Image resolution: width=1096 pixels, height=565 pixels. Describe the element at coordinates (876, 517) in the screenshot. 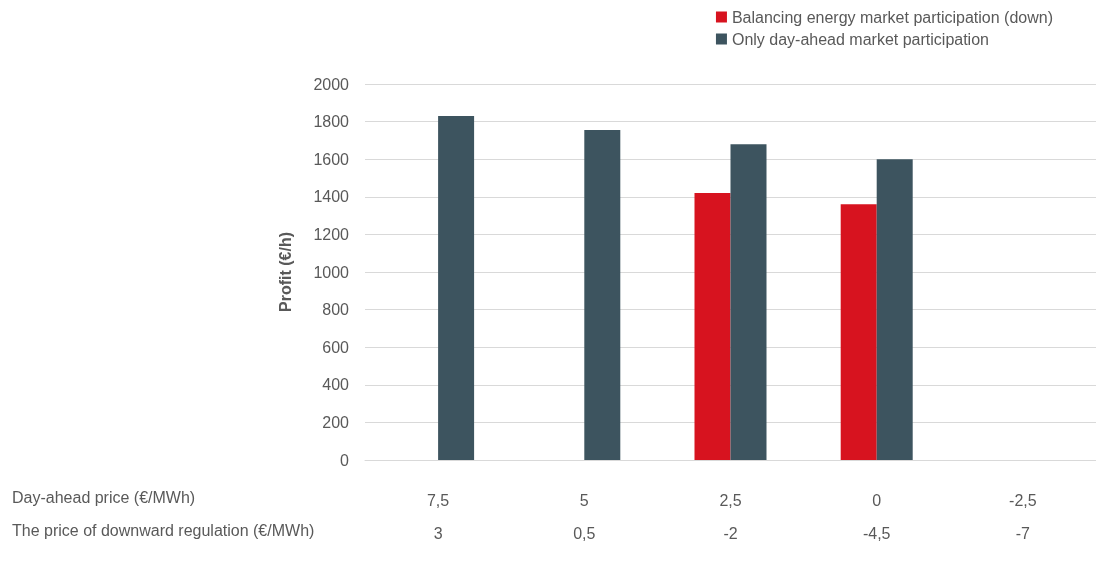

I see `x-tick-label: 0 -4,5` at that location.